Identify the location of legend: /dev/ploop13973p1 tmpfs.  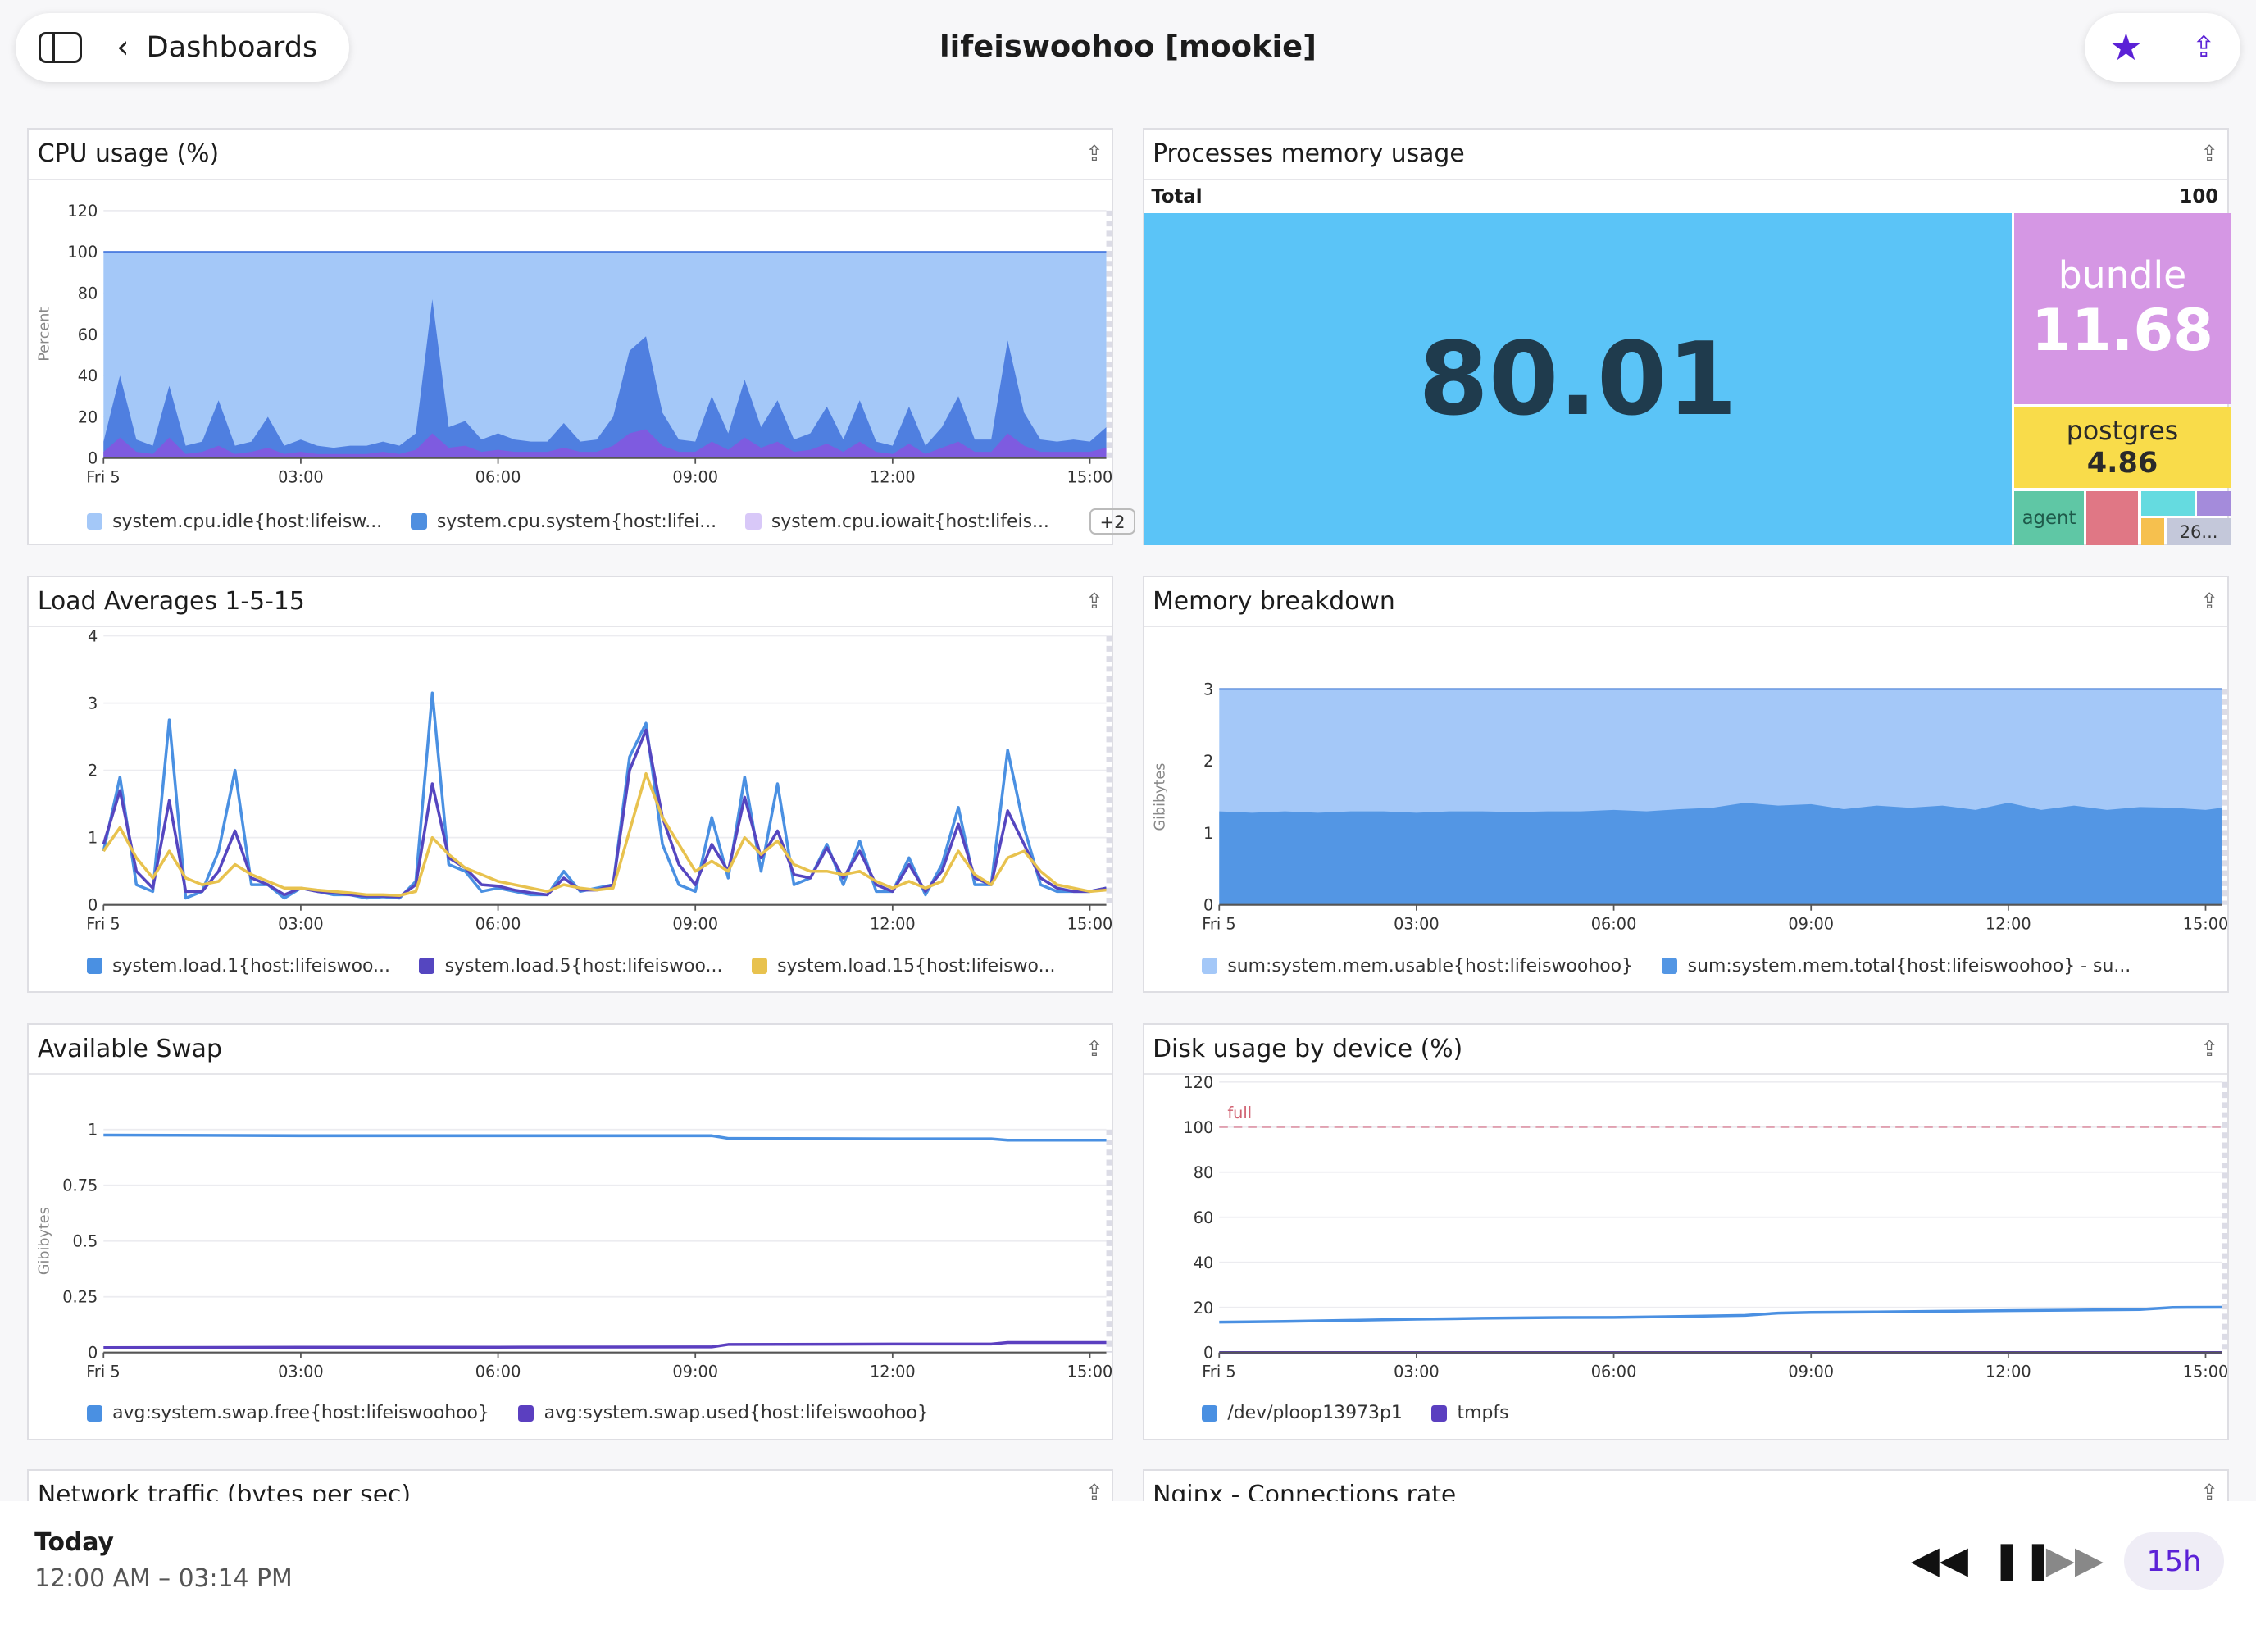
(1355, 1413).